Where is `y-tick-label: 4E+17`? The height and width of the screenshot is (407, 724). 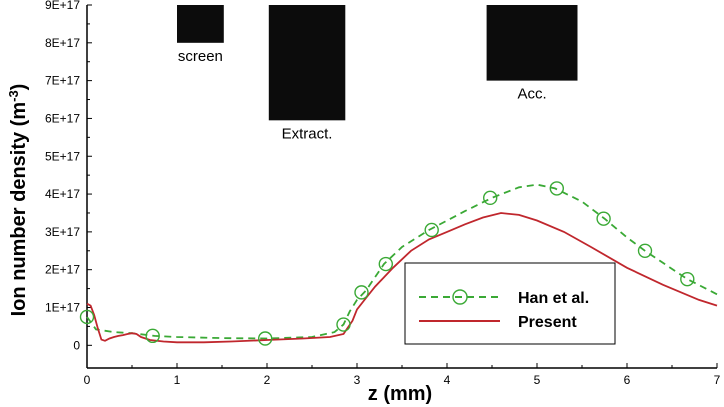
y-tick-label: 4E+17 is located at coordinates (62, 194).